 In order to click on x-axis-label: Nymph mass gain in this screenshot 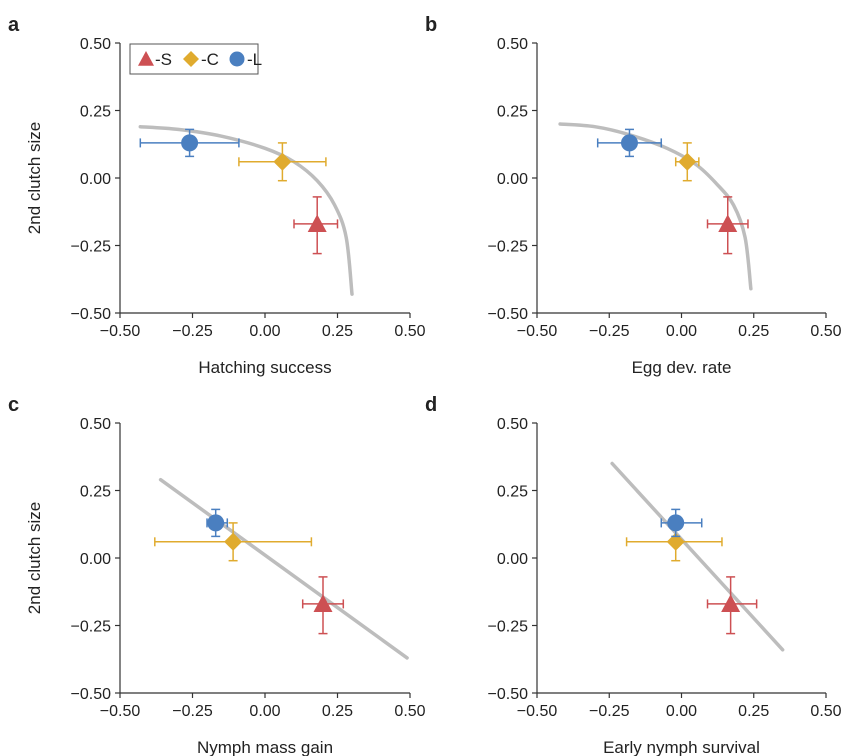, I will do `click(265, 747)`.